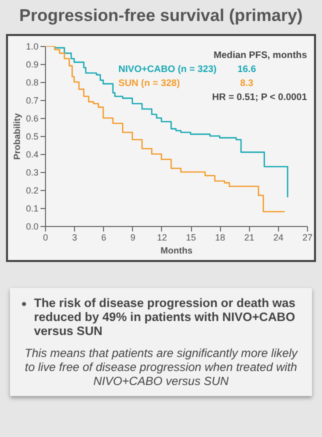  I want to click on x-tick-label: 9, so click(133, 237).